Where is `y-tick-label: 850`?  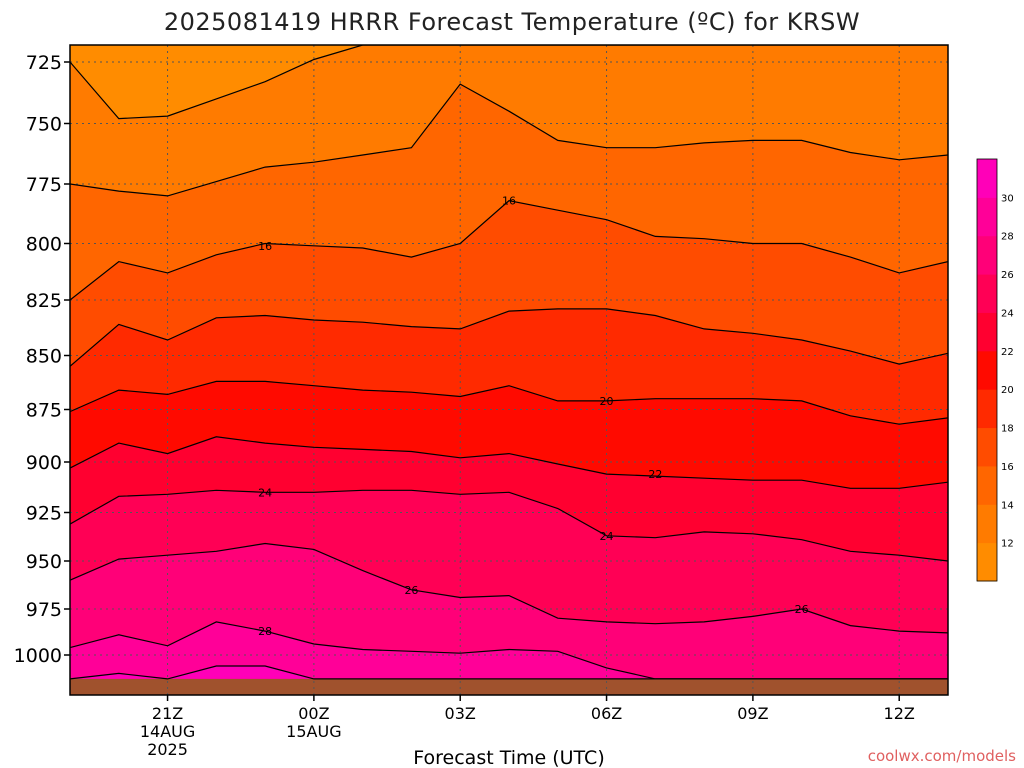
y-tick-label: 850 is located at coordinates (44, 357).